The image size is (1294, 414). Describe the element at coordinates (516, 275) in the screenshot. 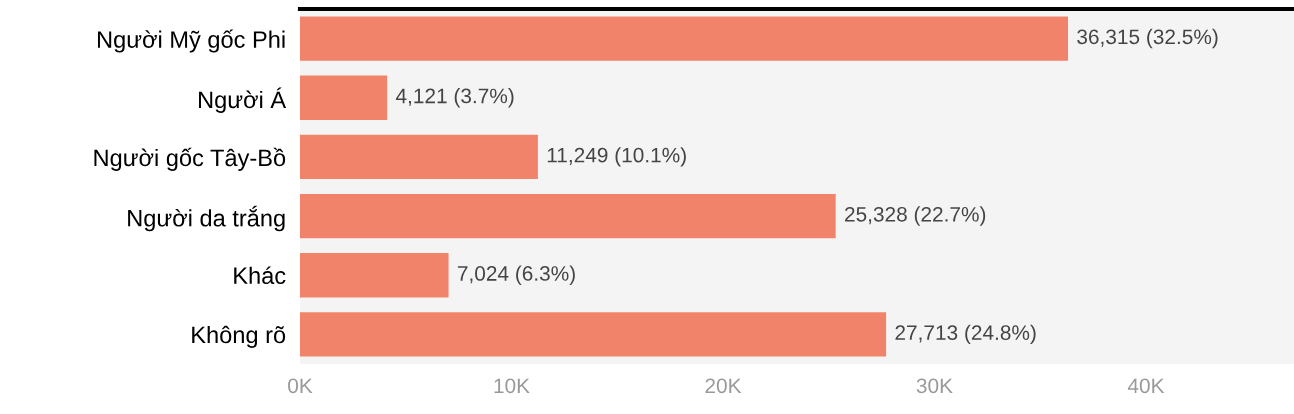

I see `data-label: 7,024 (6.3%)` at that location.